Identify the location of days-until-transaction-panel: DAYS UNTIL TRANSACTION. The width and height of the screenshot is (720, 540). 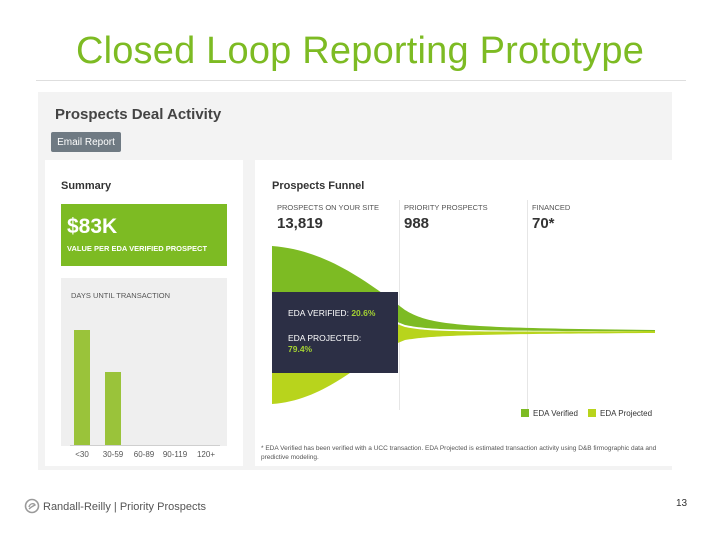
(144, 362).